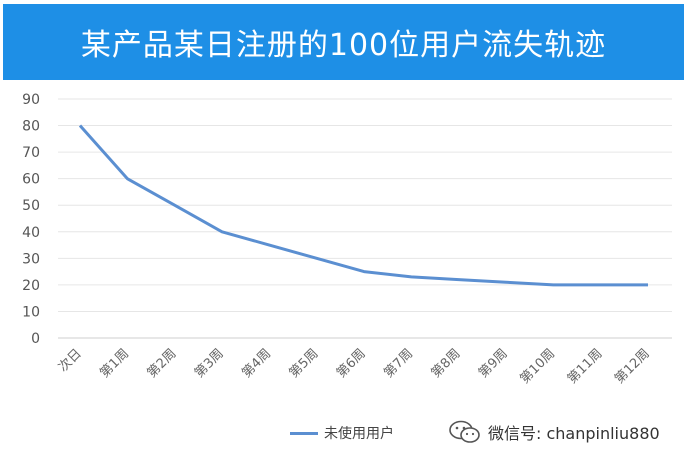 Image resolution: width=688 pixels, height=467 pixels. I want to click on x-tick-label: 第6周, so click(351, 363).